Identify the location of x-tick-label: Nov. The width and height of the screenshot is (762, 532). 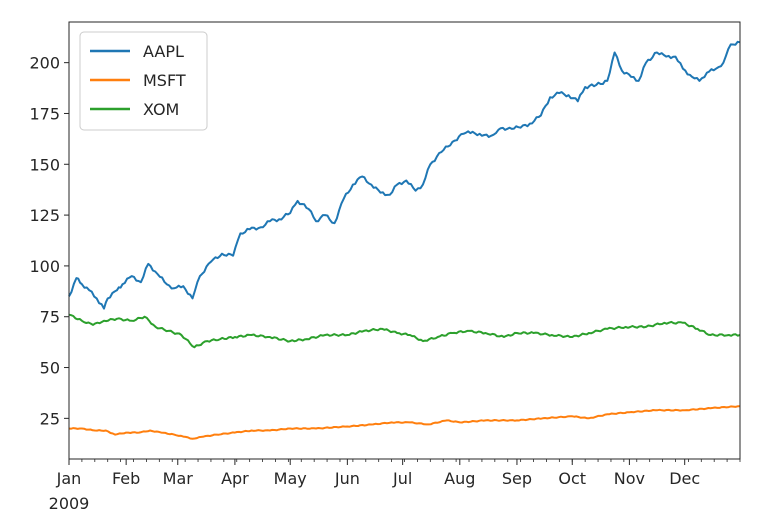
(629, 478).